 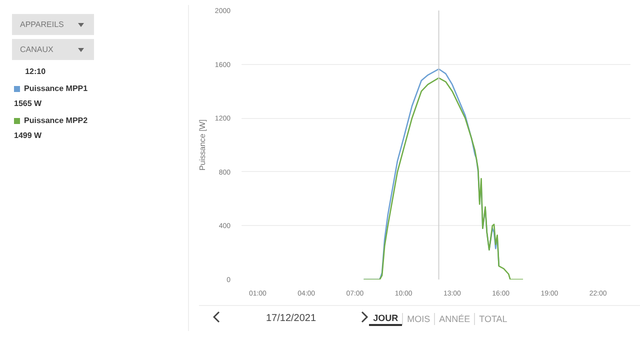 I want to click on text: 1499 W, so click(x=28, y=136).